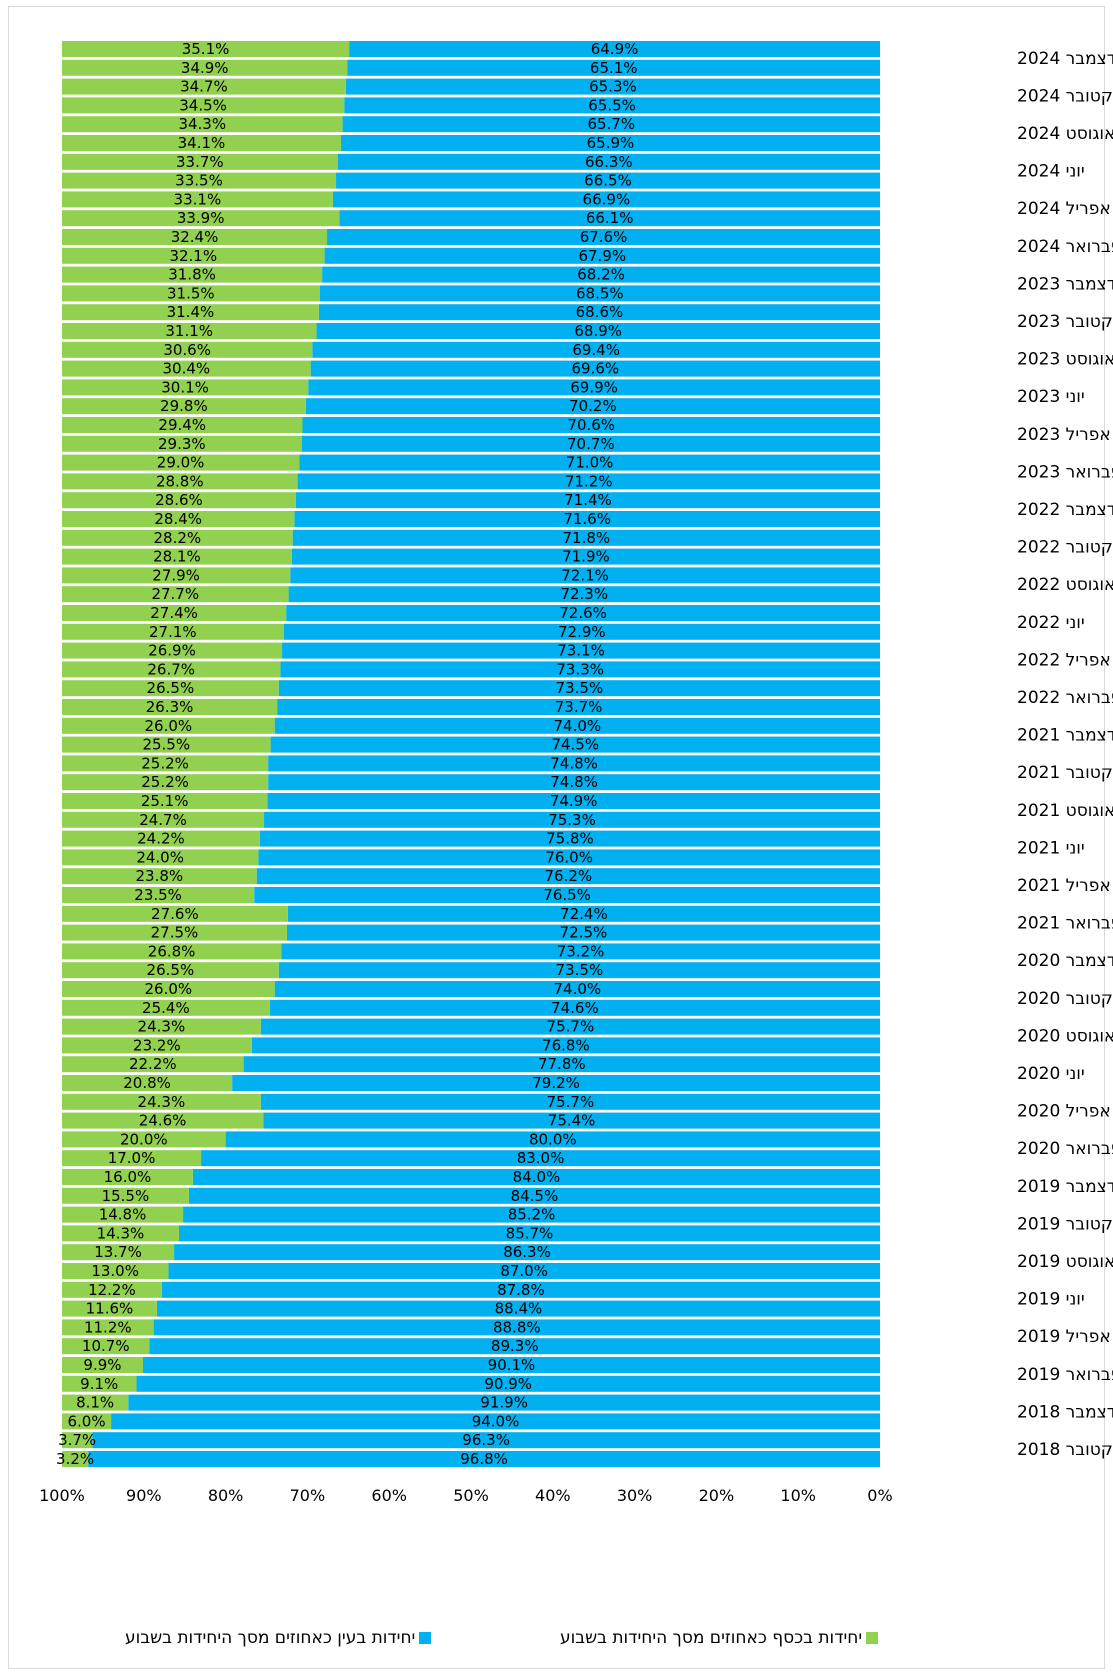 This screenshot has width=1113, height=1675. I want to click on bar-label-green-10: 32.4%, so click(195, 237).